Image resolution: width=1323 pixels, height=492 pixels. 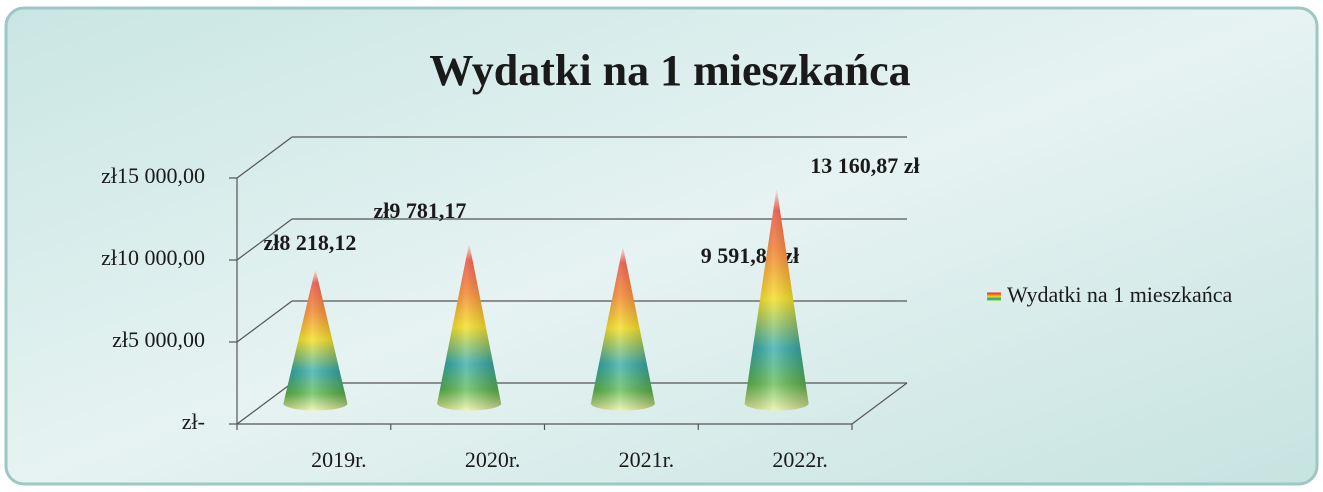 What do you see at coordinates (800, 459) in the screenshot?
I see `x-tick-label: 2022r.` at bounding box center [800, 459].